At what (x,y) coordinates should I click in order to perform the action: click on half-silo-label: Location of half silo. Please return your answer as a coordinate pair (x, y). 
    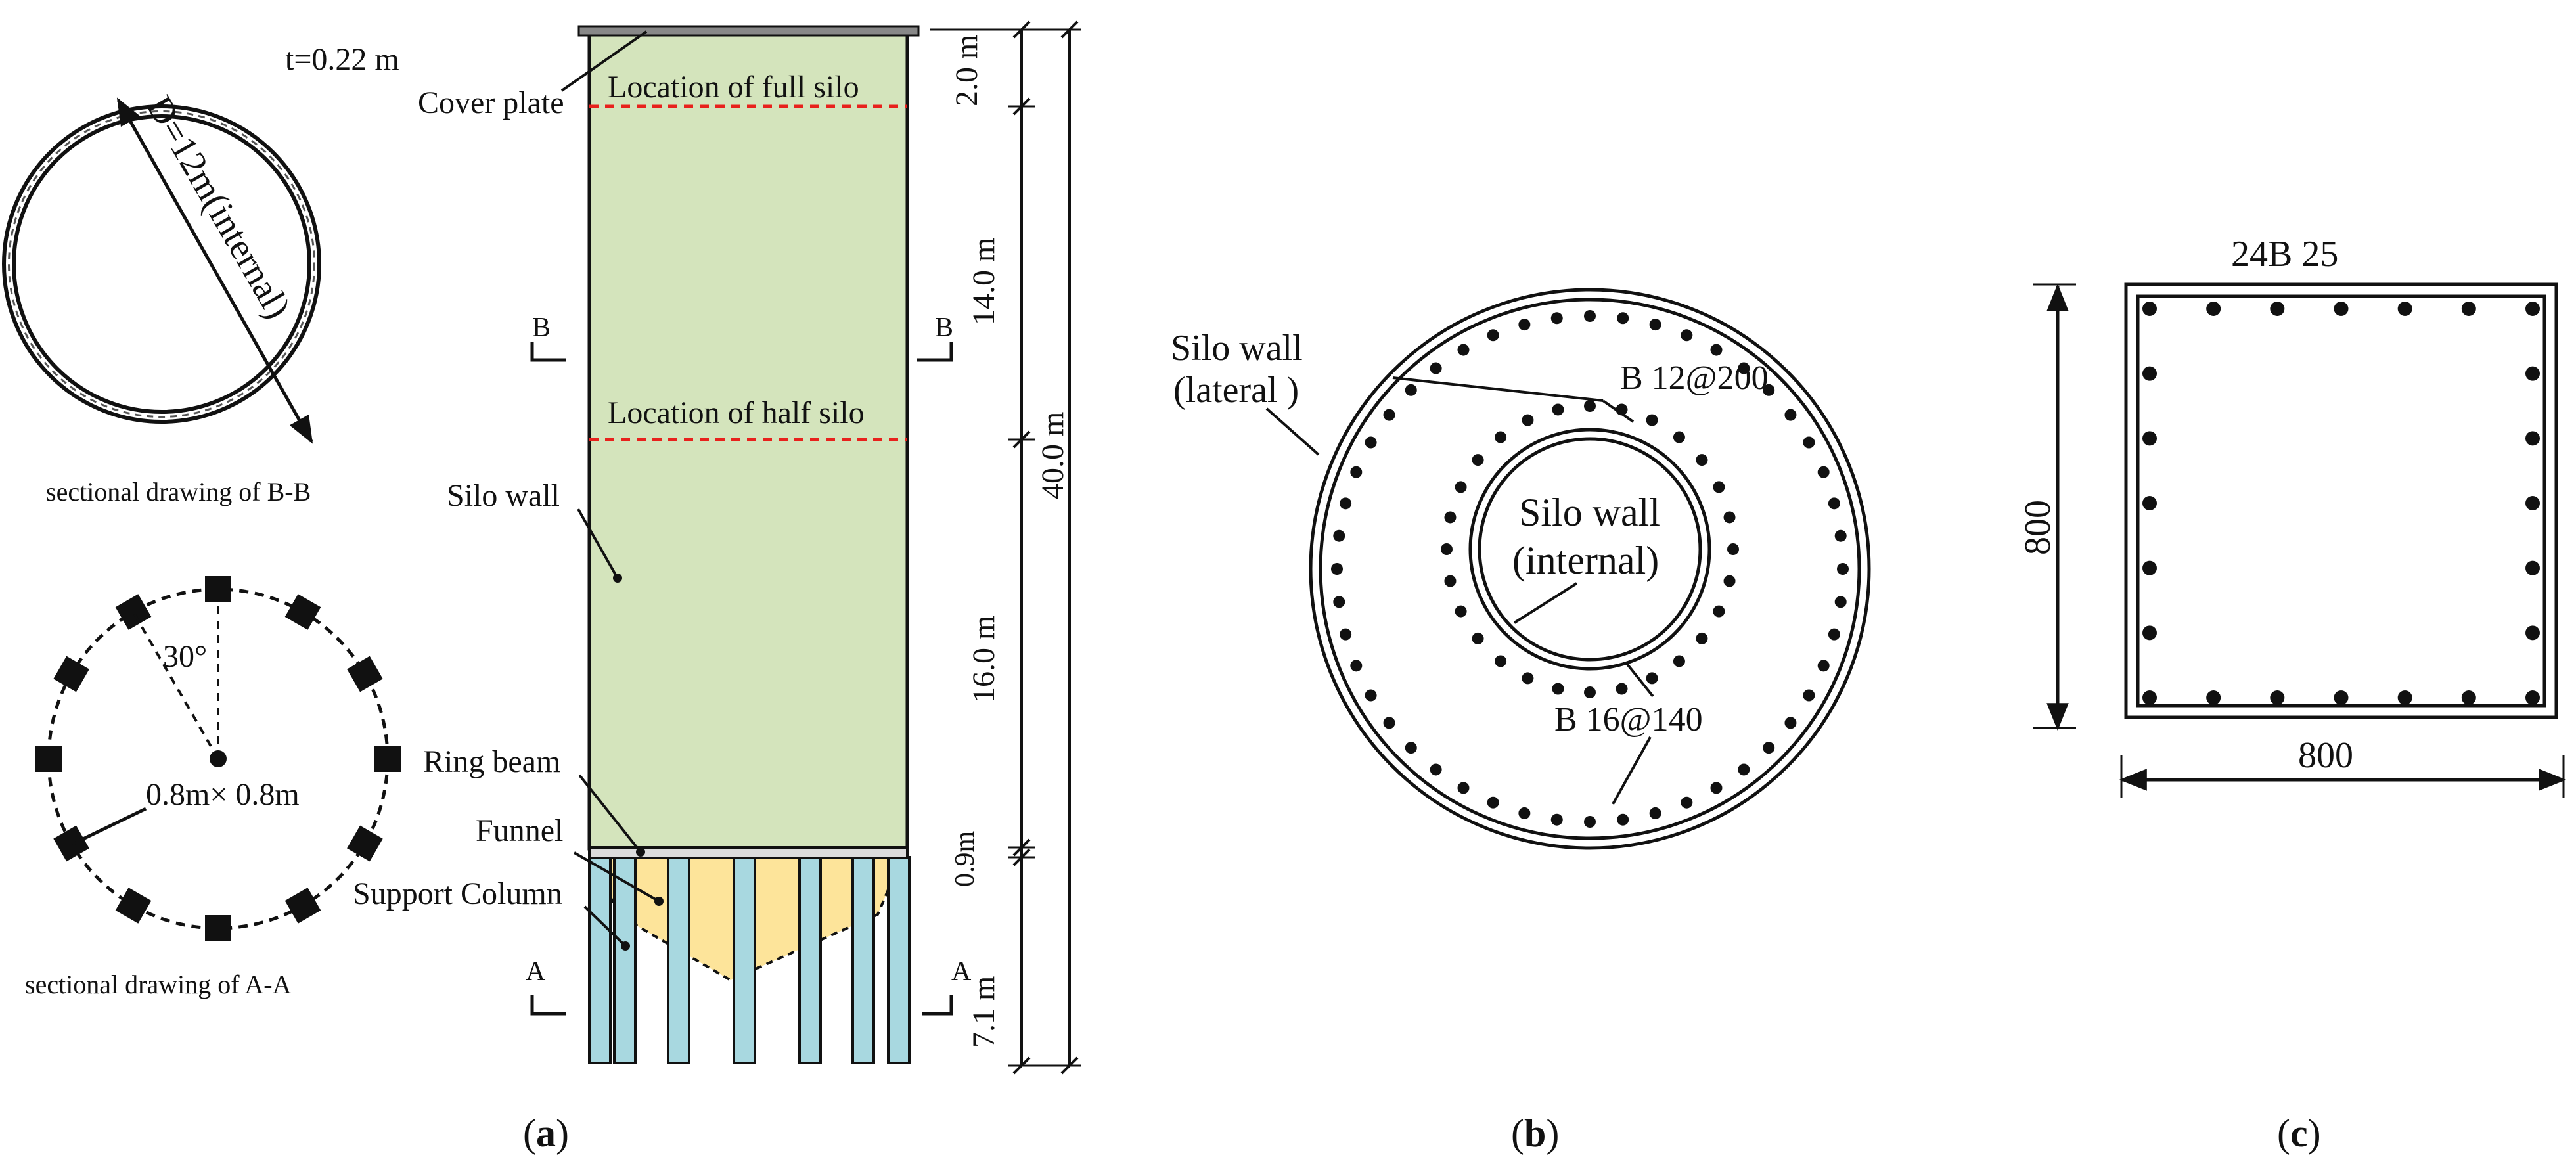
    Looking at the image, I should click on (736, 412).